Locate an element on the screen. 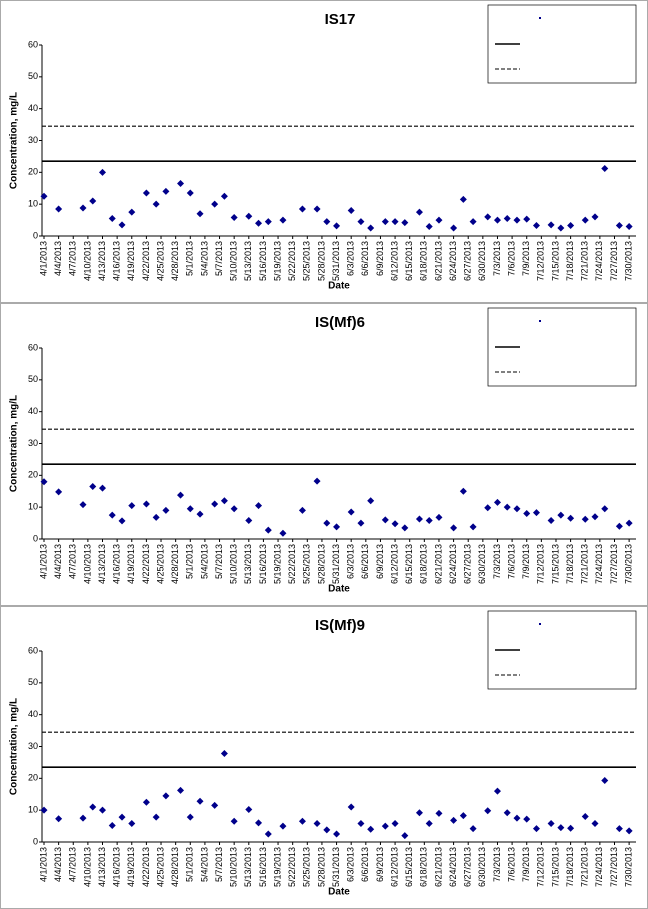 The height and width of the screenshot is (909, 648). x-tick-label: 5/19/2013 is located at coordinates (277, 564).